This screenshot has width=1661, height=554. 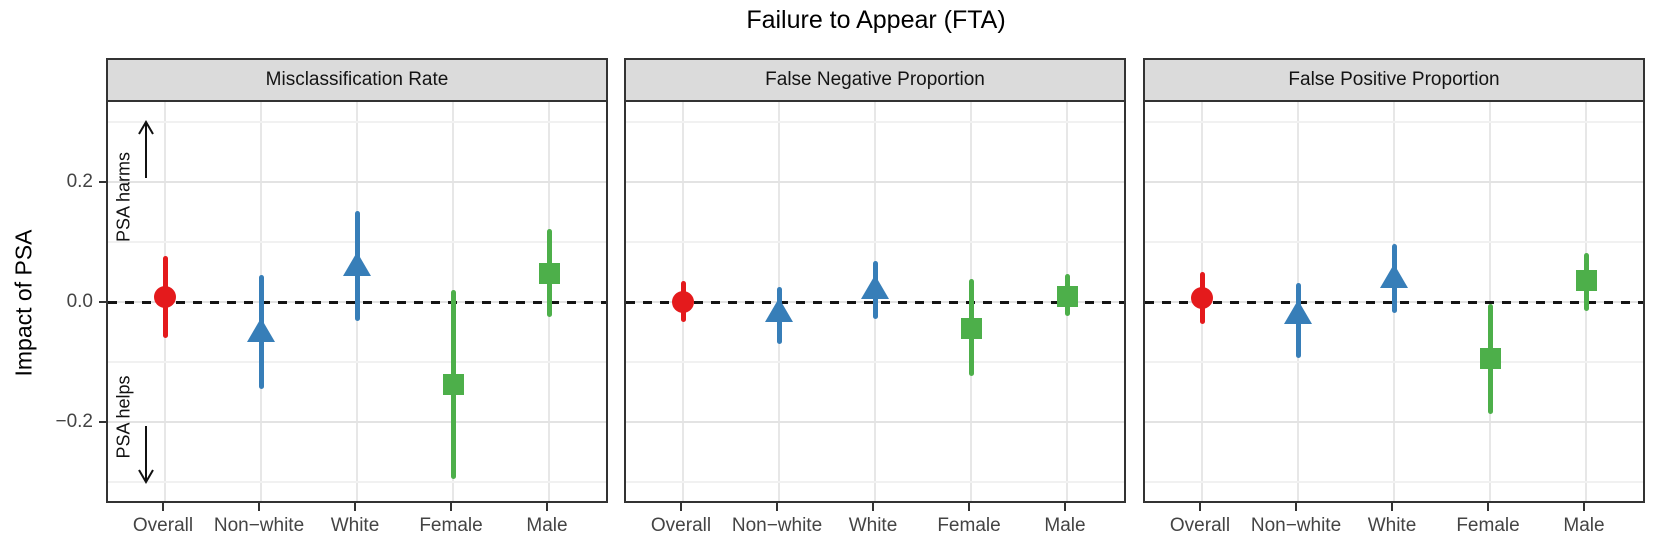 I want to click on psa-harms-annotation: PSA harms, so click(x=123, y=197).